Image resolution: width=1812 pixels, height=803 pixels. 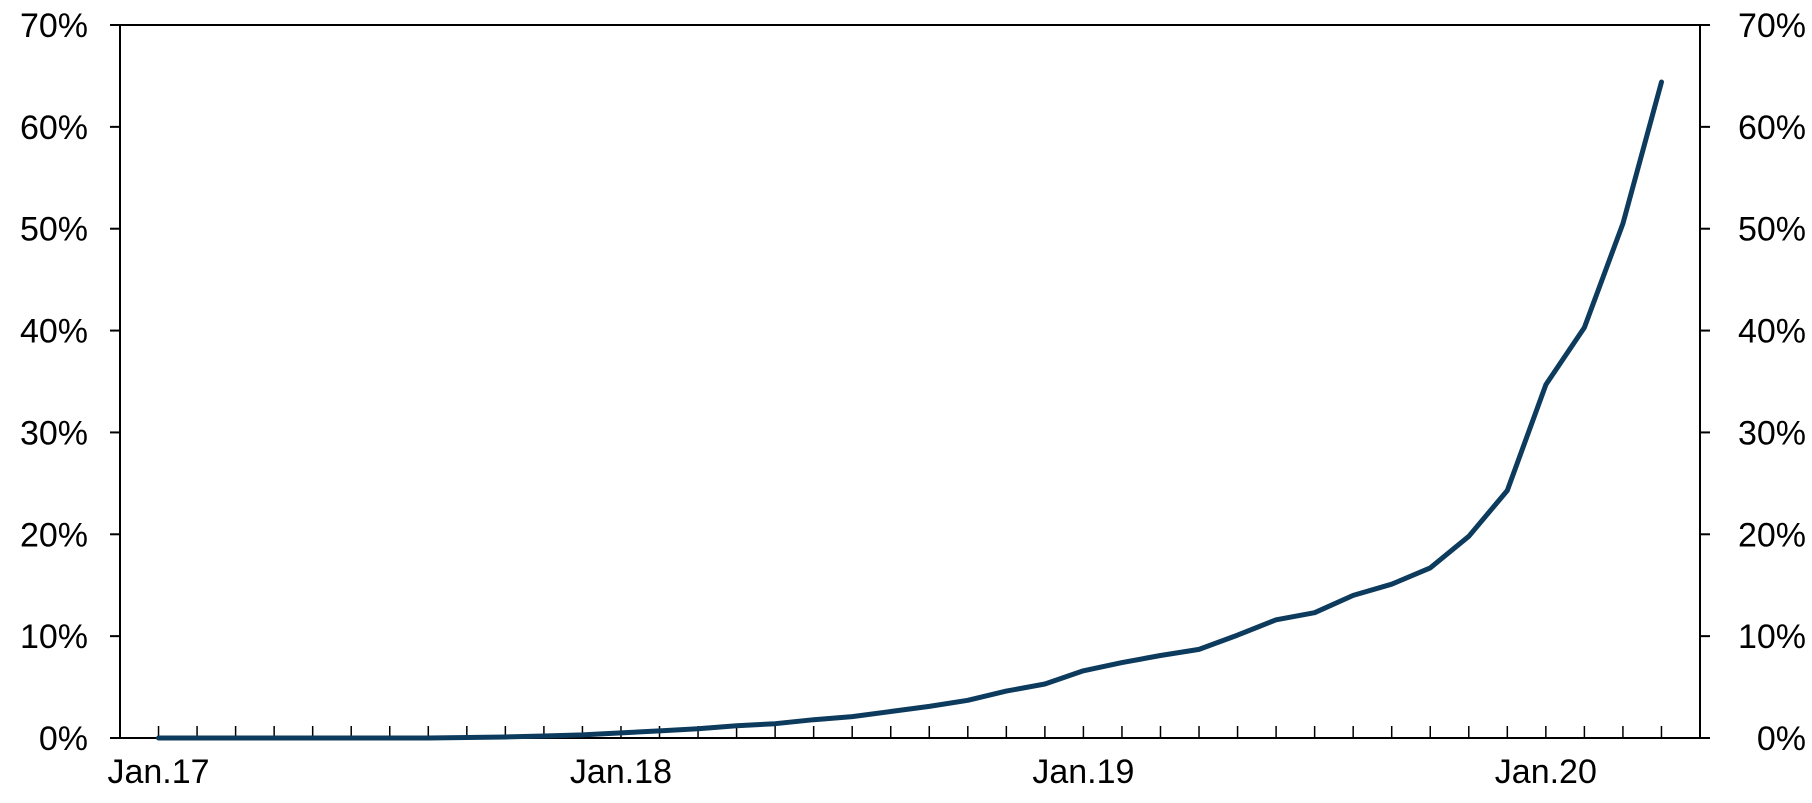 What do you see at coordinates (54, 332) in the screenshot?
I see `y-tick-label-left: 40%` at bounding box center [54, 332].